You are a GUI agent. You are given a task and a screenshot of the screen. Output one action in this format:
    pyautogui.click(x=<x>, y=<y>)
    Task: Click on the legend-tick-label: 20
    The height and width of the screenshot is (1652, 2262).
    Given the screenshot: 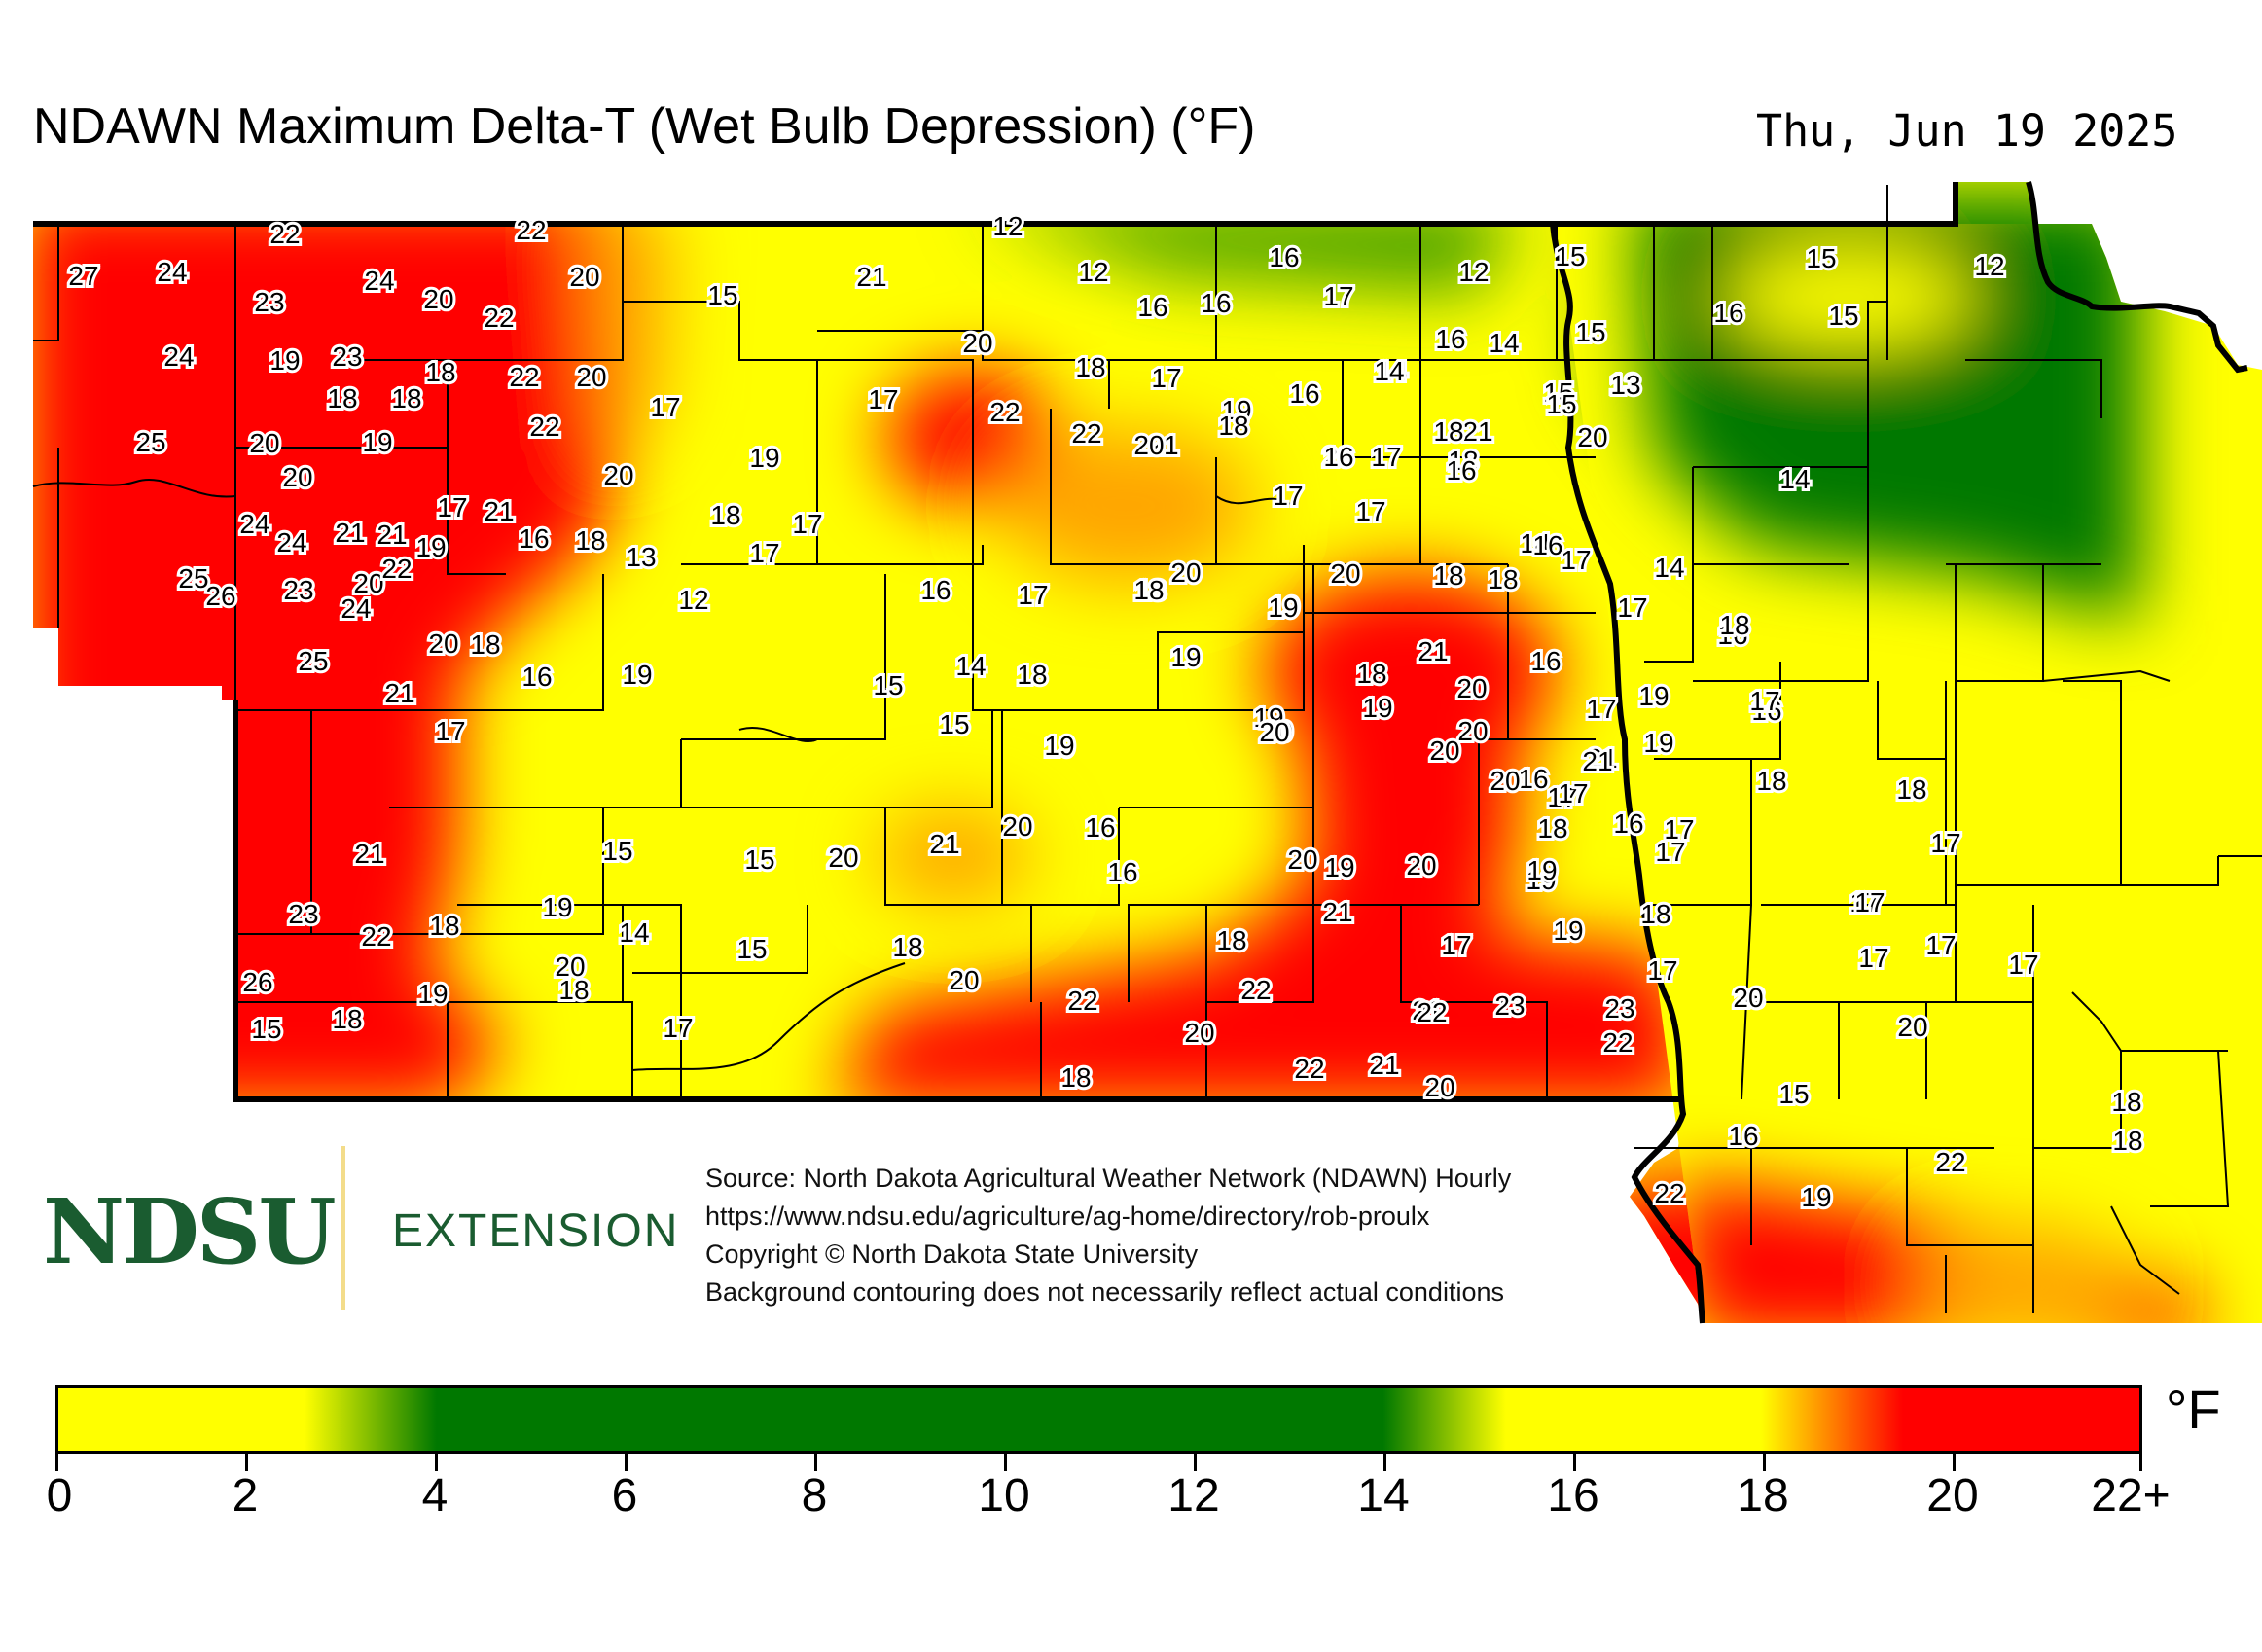 What is the action you would take?
    pyautogui.click(x=1952, y=1496)
    